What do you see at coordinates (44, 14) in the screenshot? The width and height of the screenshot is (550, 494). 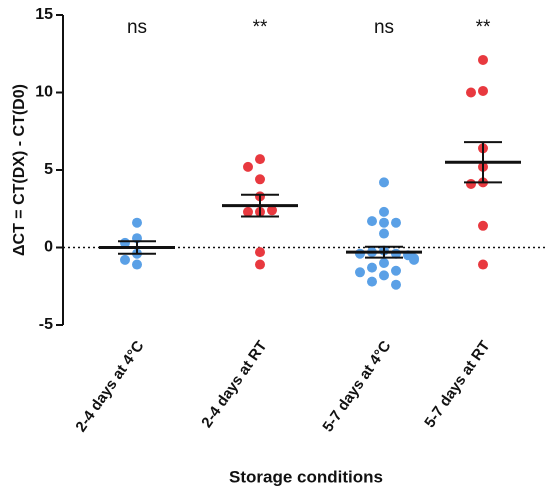 I see `y-tick-label: 15` at bounding box center [44, 14].